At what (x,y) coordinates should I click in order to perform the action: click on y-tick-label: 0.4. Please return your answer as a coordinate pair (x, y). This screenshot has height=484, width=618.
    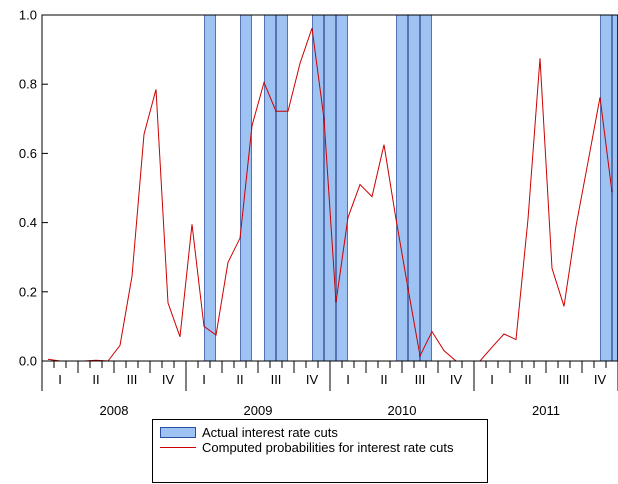
    Looking at the image, I should click on (28, 222).